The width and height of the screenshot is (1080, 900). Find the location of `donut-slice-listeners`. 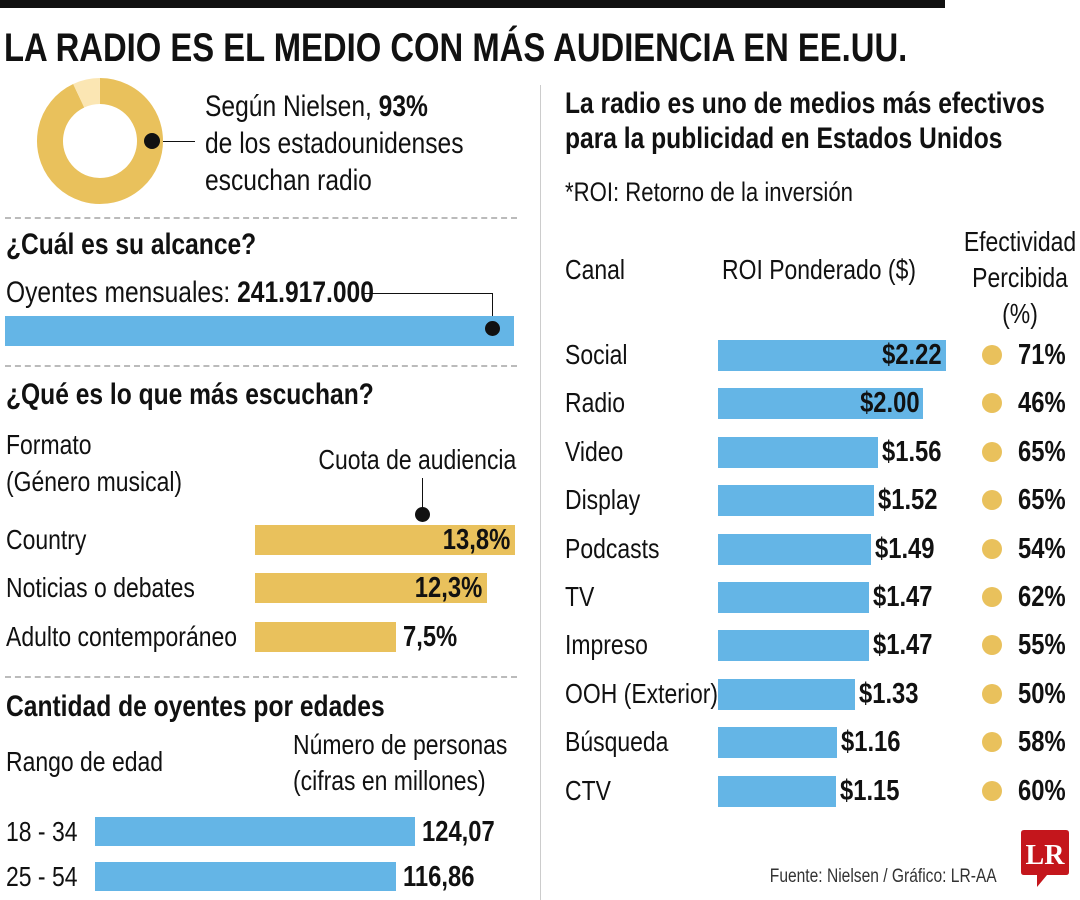

donut-slice-listeners is located at coordinates (100, 141).